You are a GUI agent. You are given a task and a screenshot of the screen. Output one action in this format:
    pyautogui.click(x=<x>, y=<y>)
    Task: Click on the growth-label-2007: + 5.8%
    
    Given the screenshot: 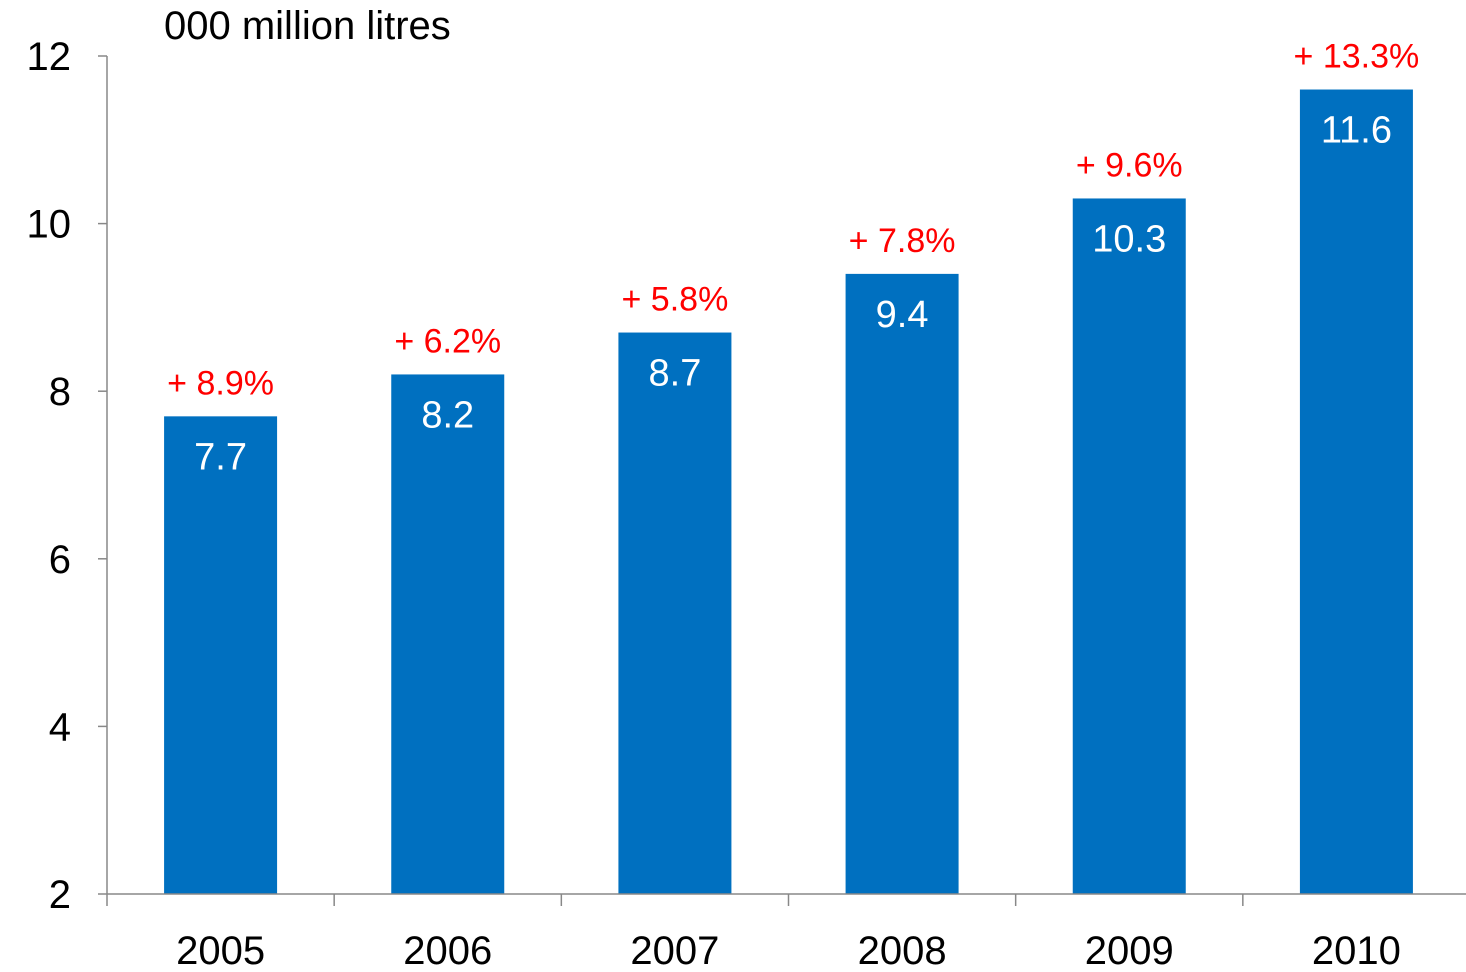 What is the action you would take?
    pyautogui.click(x=675, y=300)
    